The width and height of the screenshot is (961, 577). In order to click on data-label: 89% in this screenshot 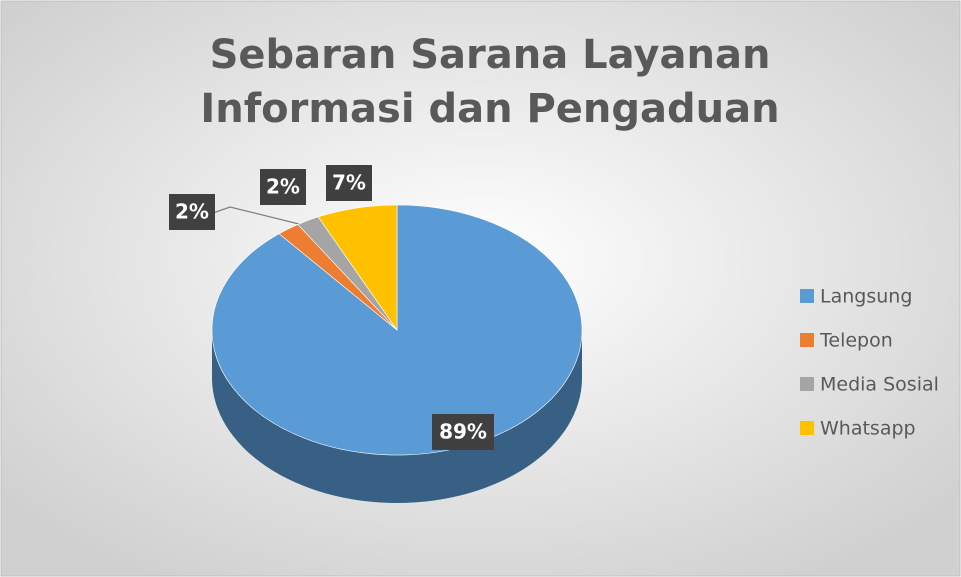, I will do `click(463, 432)`.